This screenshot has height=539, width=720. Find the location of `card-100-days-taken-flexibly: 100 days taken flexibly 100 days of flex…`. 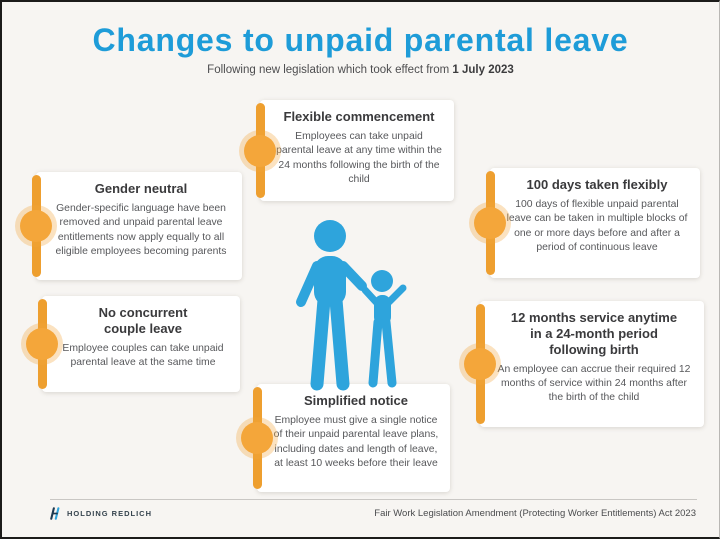

card-100-days-taken-flexibly: 100 days taken flexibly 100 days of flex… is located at coordinates (587, 223).